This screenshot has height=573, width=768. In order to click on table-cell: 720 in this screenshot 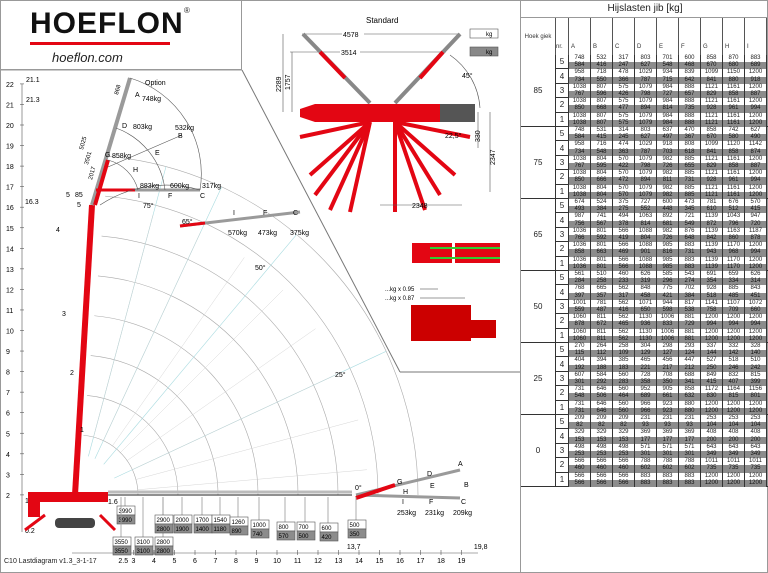, I will do `click(756, 224)`.